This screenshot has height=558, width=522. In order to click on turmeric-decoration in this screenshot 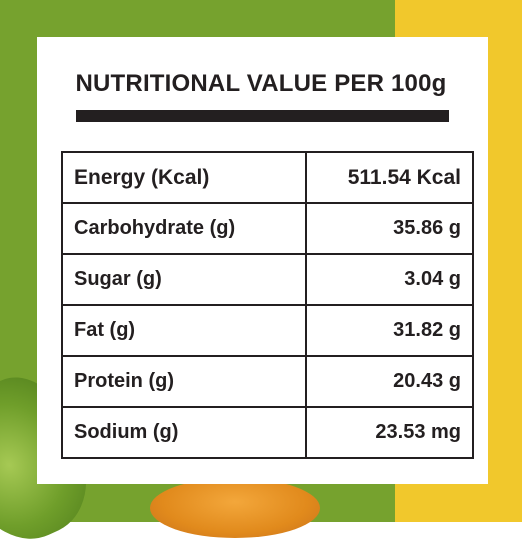, I will do `click(235, 508)`.